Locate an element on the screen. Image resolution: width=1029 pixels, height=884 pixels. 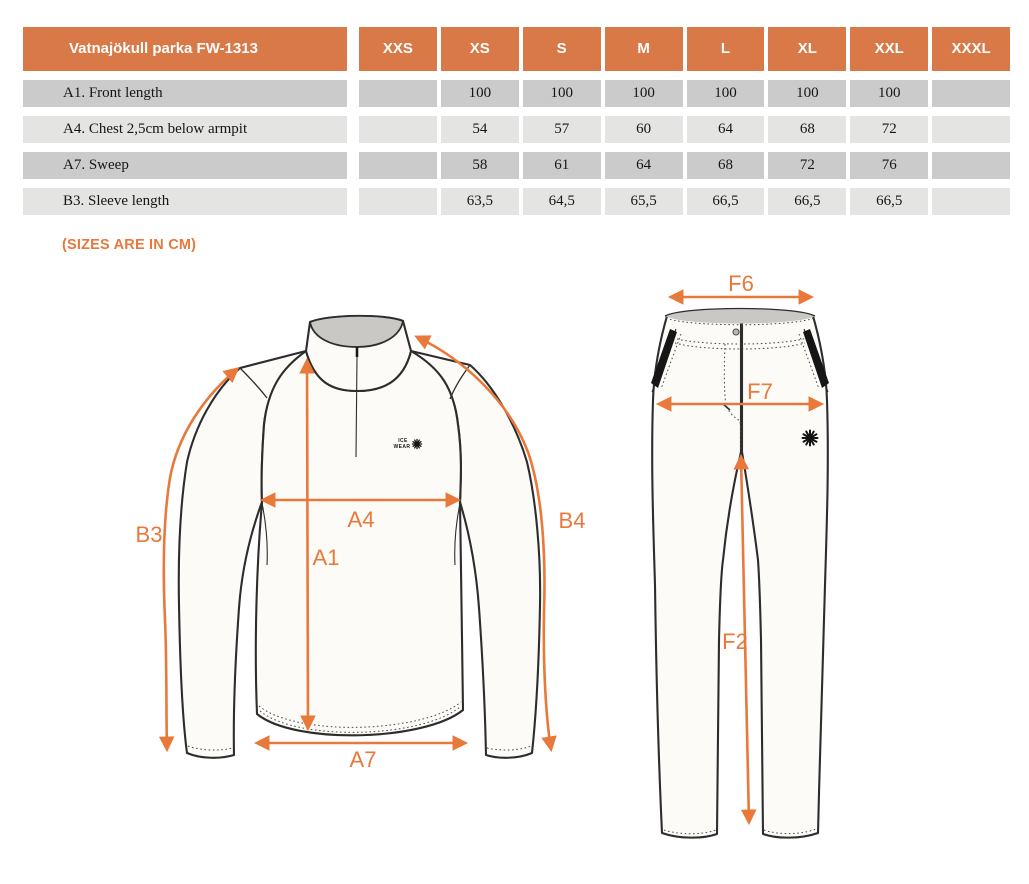
cell-sleeve-length-l: 66,5 is located at coordinates (725, 201).